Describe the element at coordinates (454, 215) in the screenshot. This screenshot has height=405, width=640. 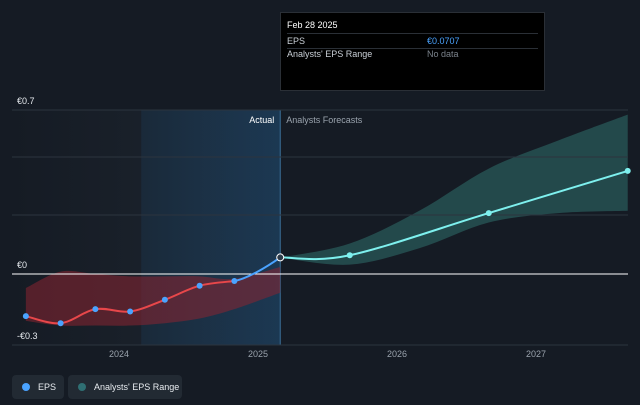
I see `eps-forecast-line` at that location.